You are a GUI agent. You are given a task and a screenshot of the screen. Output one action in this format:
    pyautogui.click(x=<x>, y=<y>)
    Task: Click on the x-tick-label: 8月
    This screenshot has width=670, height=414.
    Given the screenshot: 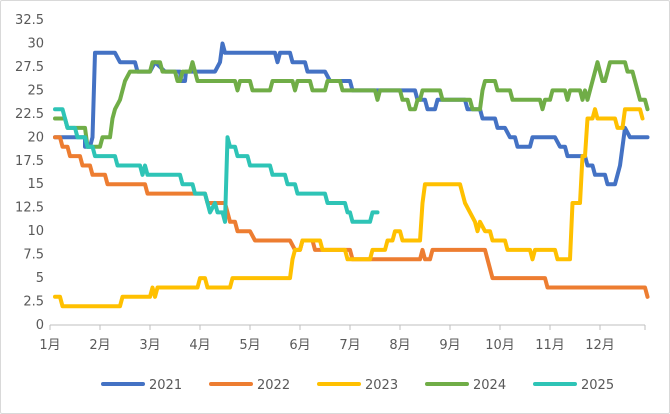 What is the action you would take?
    pyautogui.click(x=399, y=345)
    